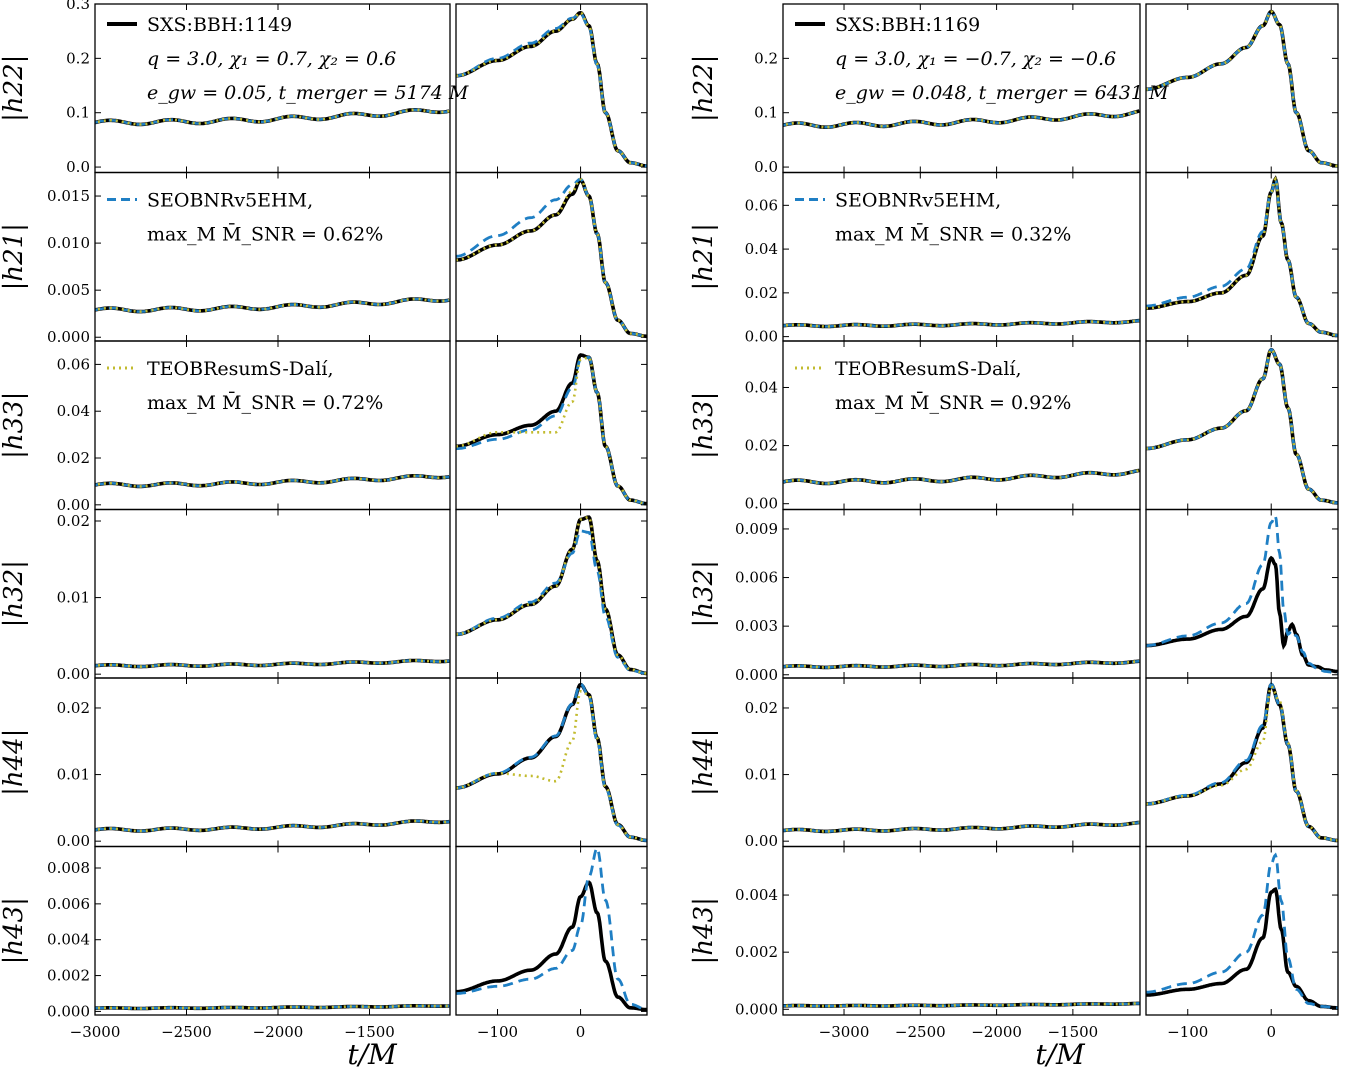 The height and width of the screenshot is (1077, 1356). What do you see at coordinates (1014, 426) in the screenshot?
I see `row-33: |h33| 0.00 0.02 0.04` at bounding box center [1014, 426].